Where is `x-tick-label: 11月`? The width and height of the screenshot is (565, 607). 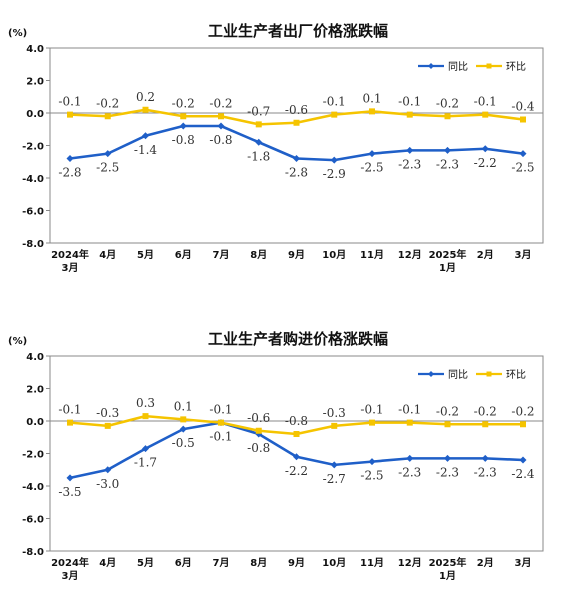 x-tick-label: 11月 is located at coordinates (372, 255).